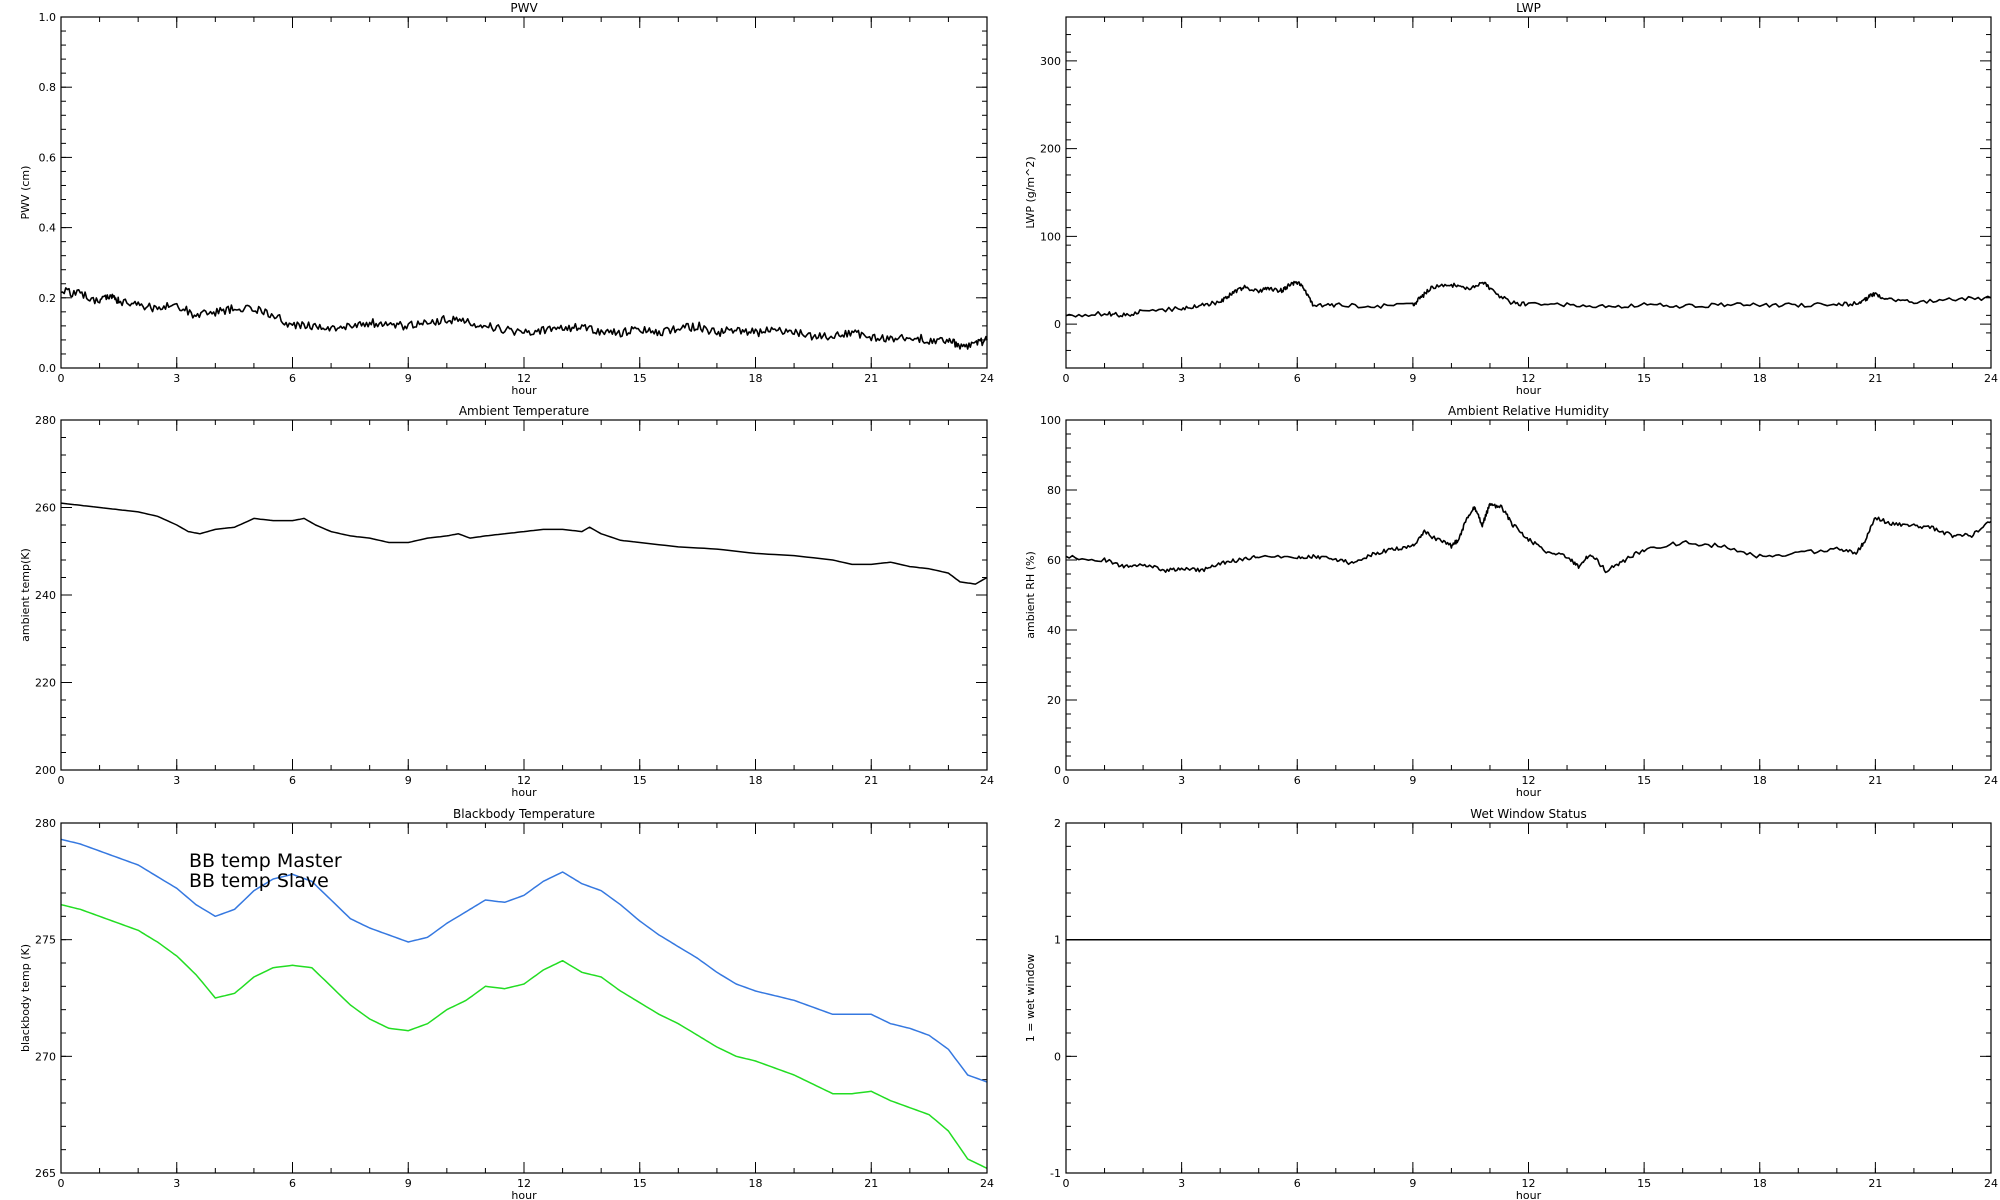 Image resolution: width=2000 pixels, height=1200 pixels. I want to click on y-tick-label: 0.0, so click(48, 368).